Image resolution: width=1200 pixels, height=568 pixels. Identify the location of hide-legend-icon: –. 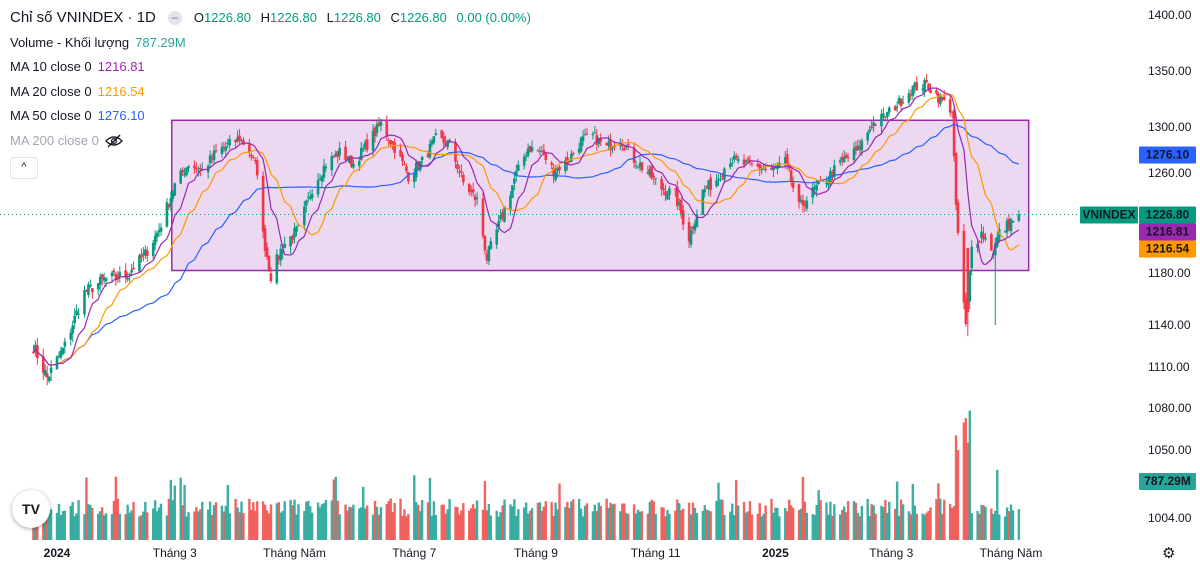
(174, 18).